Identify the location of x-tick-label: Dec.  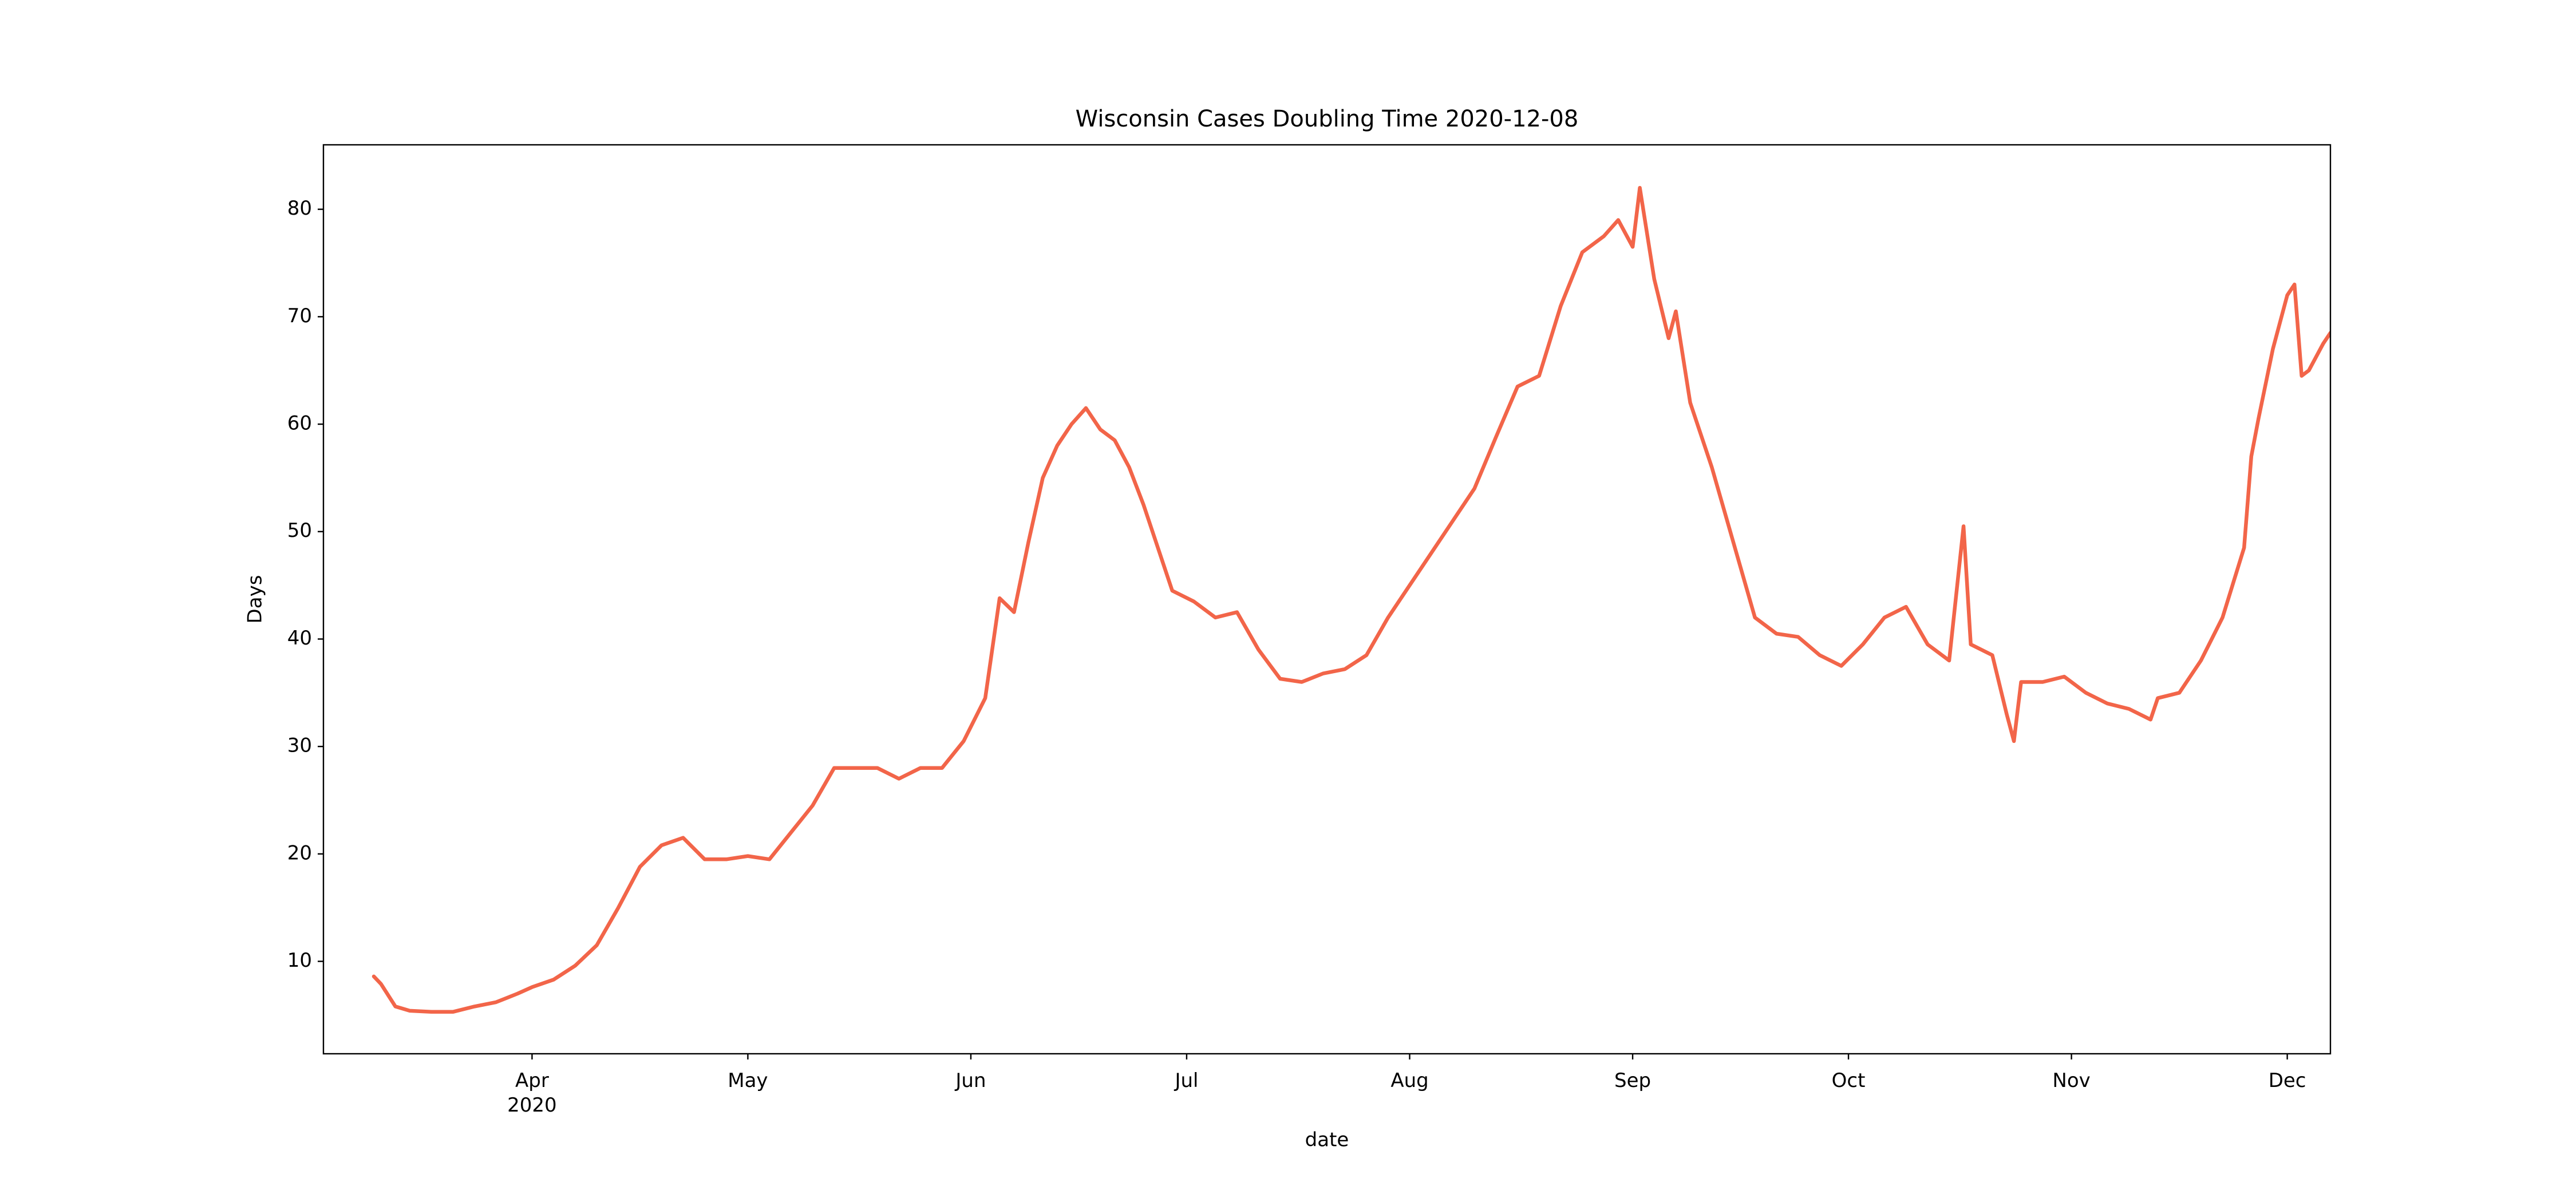
(2287, 1080).